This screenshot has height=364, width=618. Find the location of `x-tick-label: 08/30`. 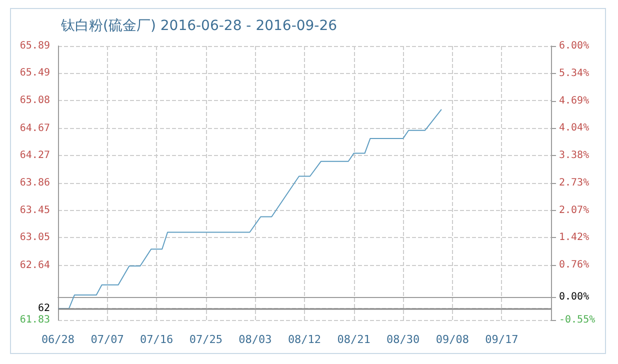

x-tick-label: 08/30 is located at coordinates (403, 339).